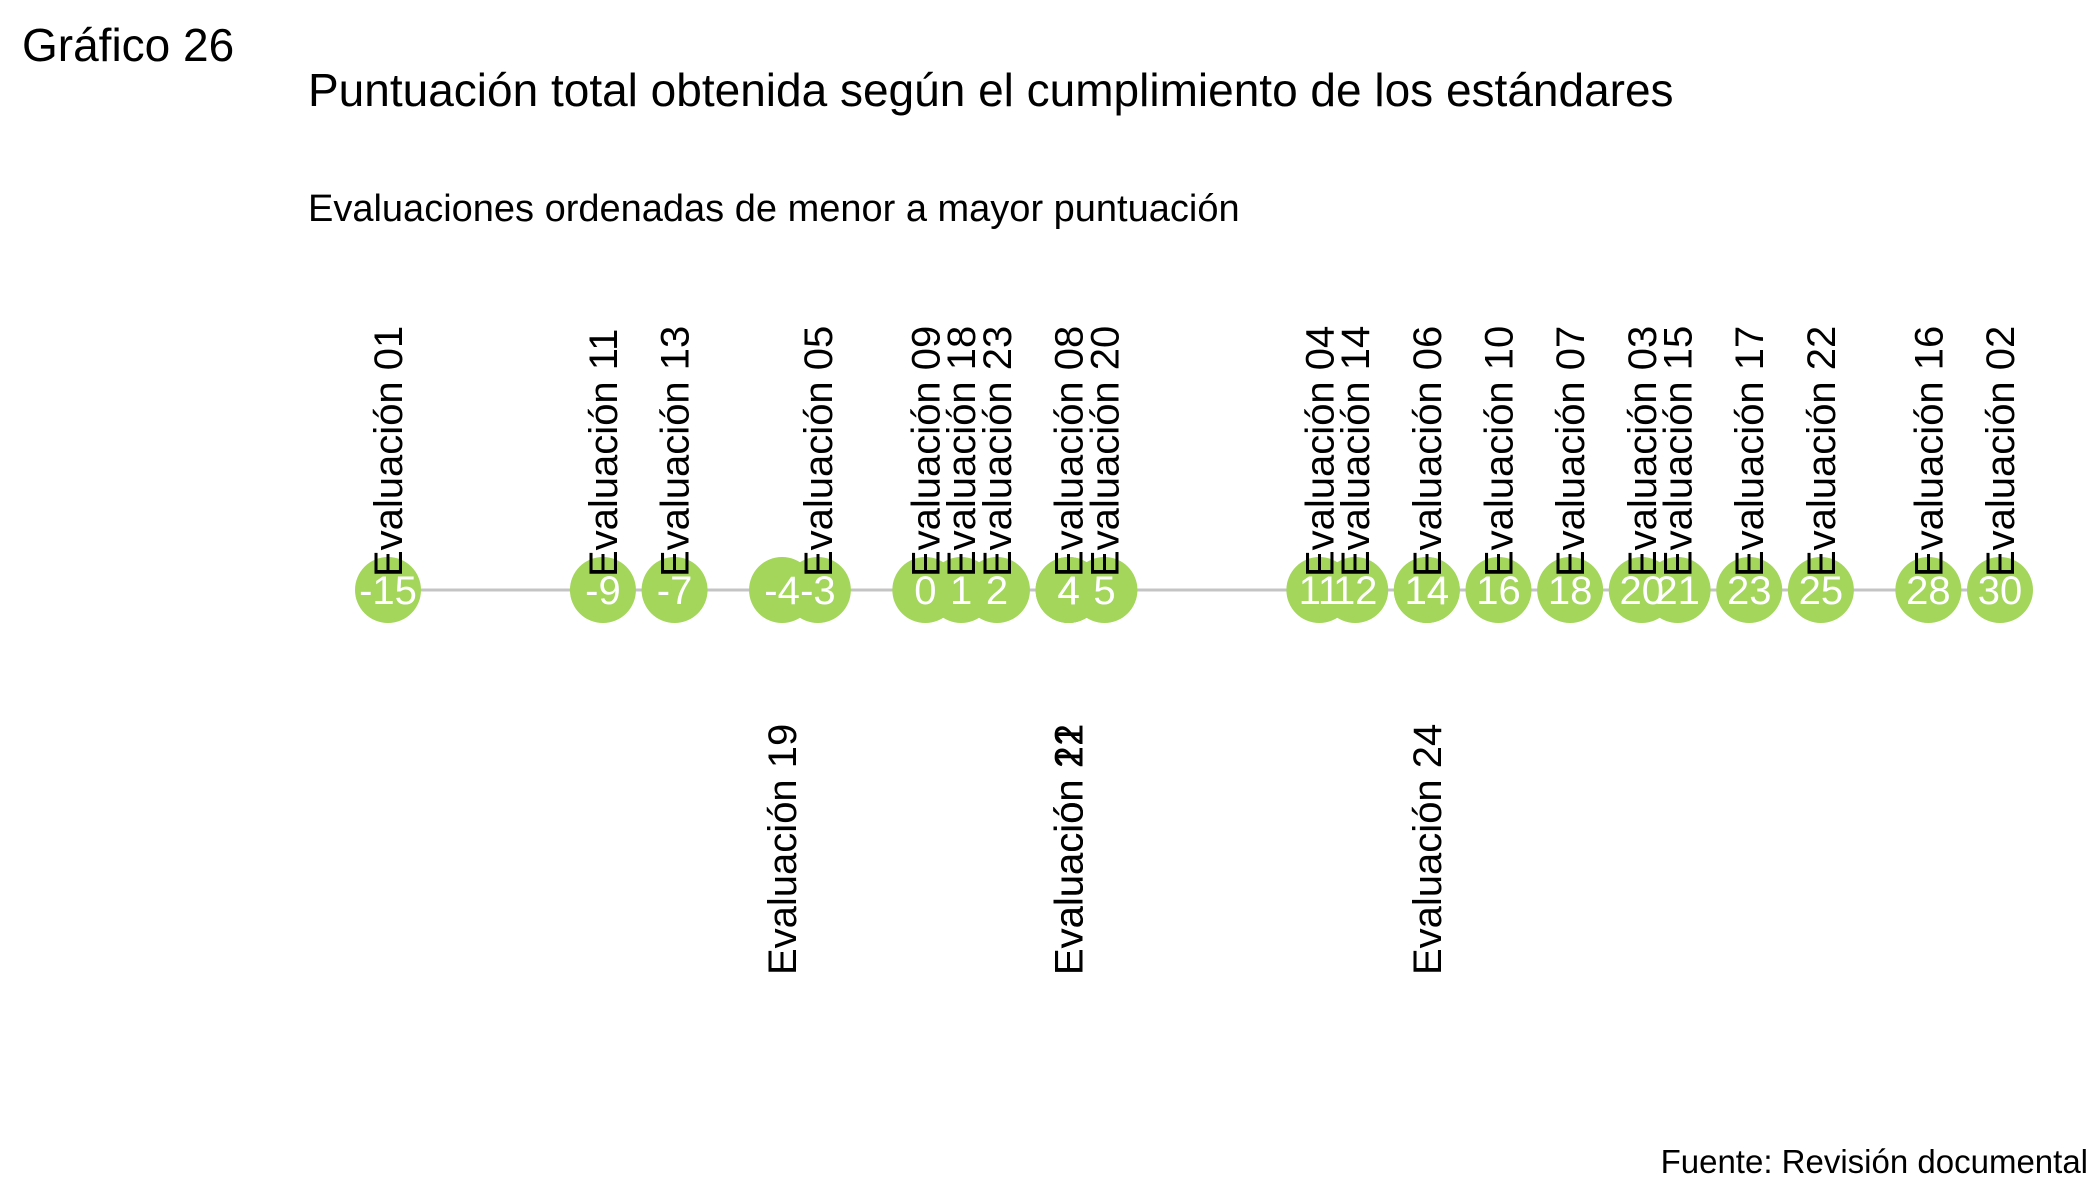 The image size is (2100, 1200). I want to click on point-value-label: 18, so click(1570, 591).